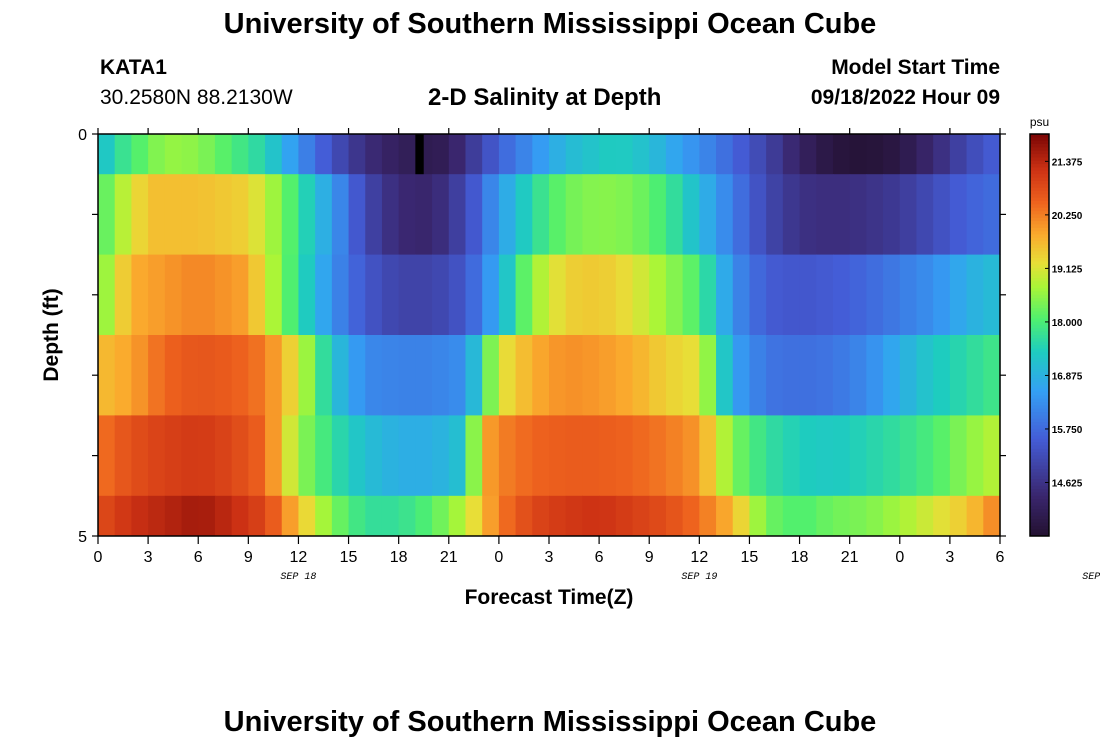  I want to click on x-tick-label: 12, so click(699, 557).